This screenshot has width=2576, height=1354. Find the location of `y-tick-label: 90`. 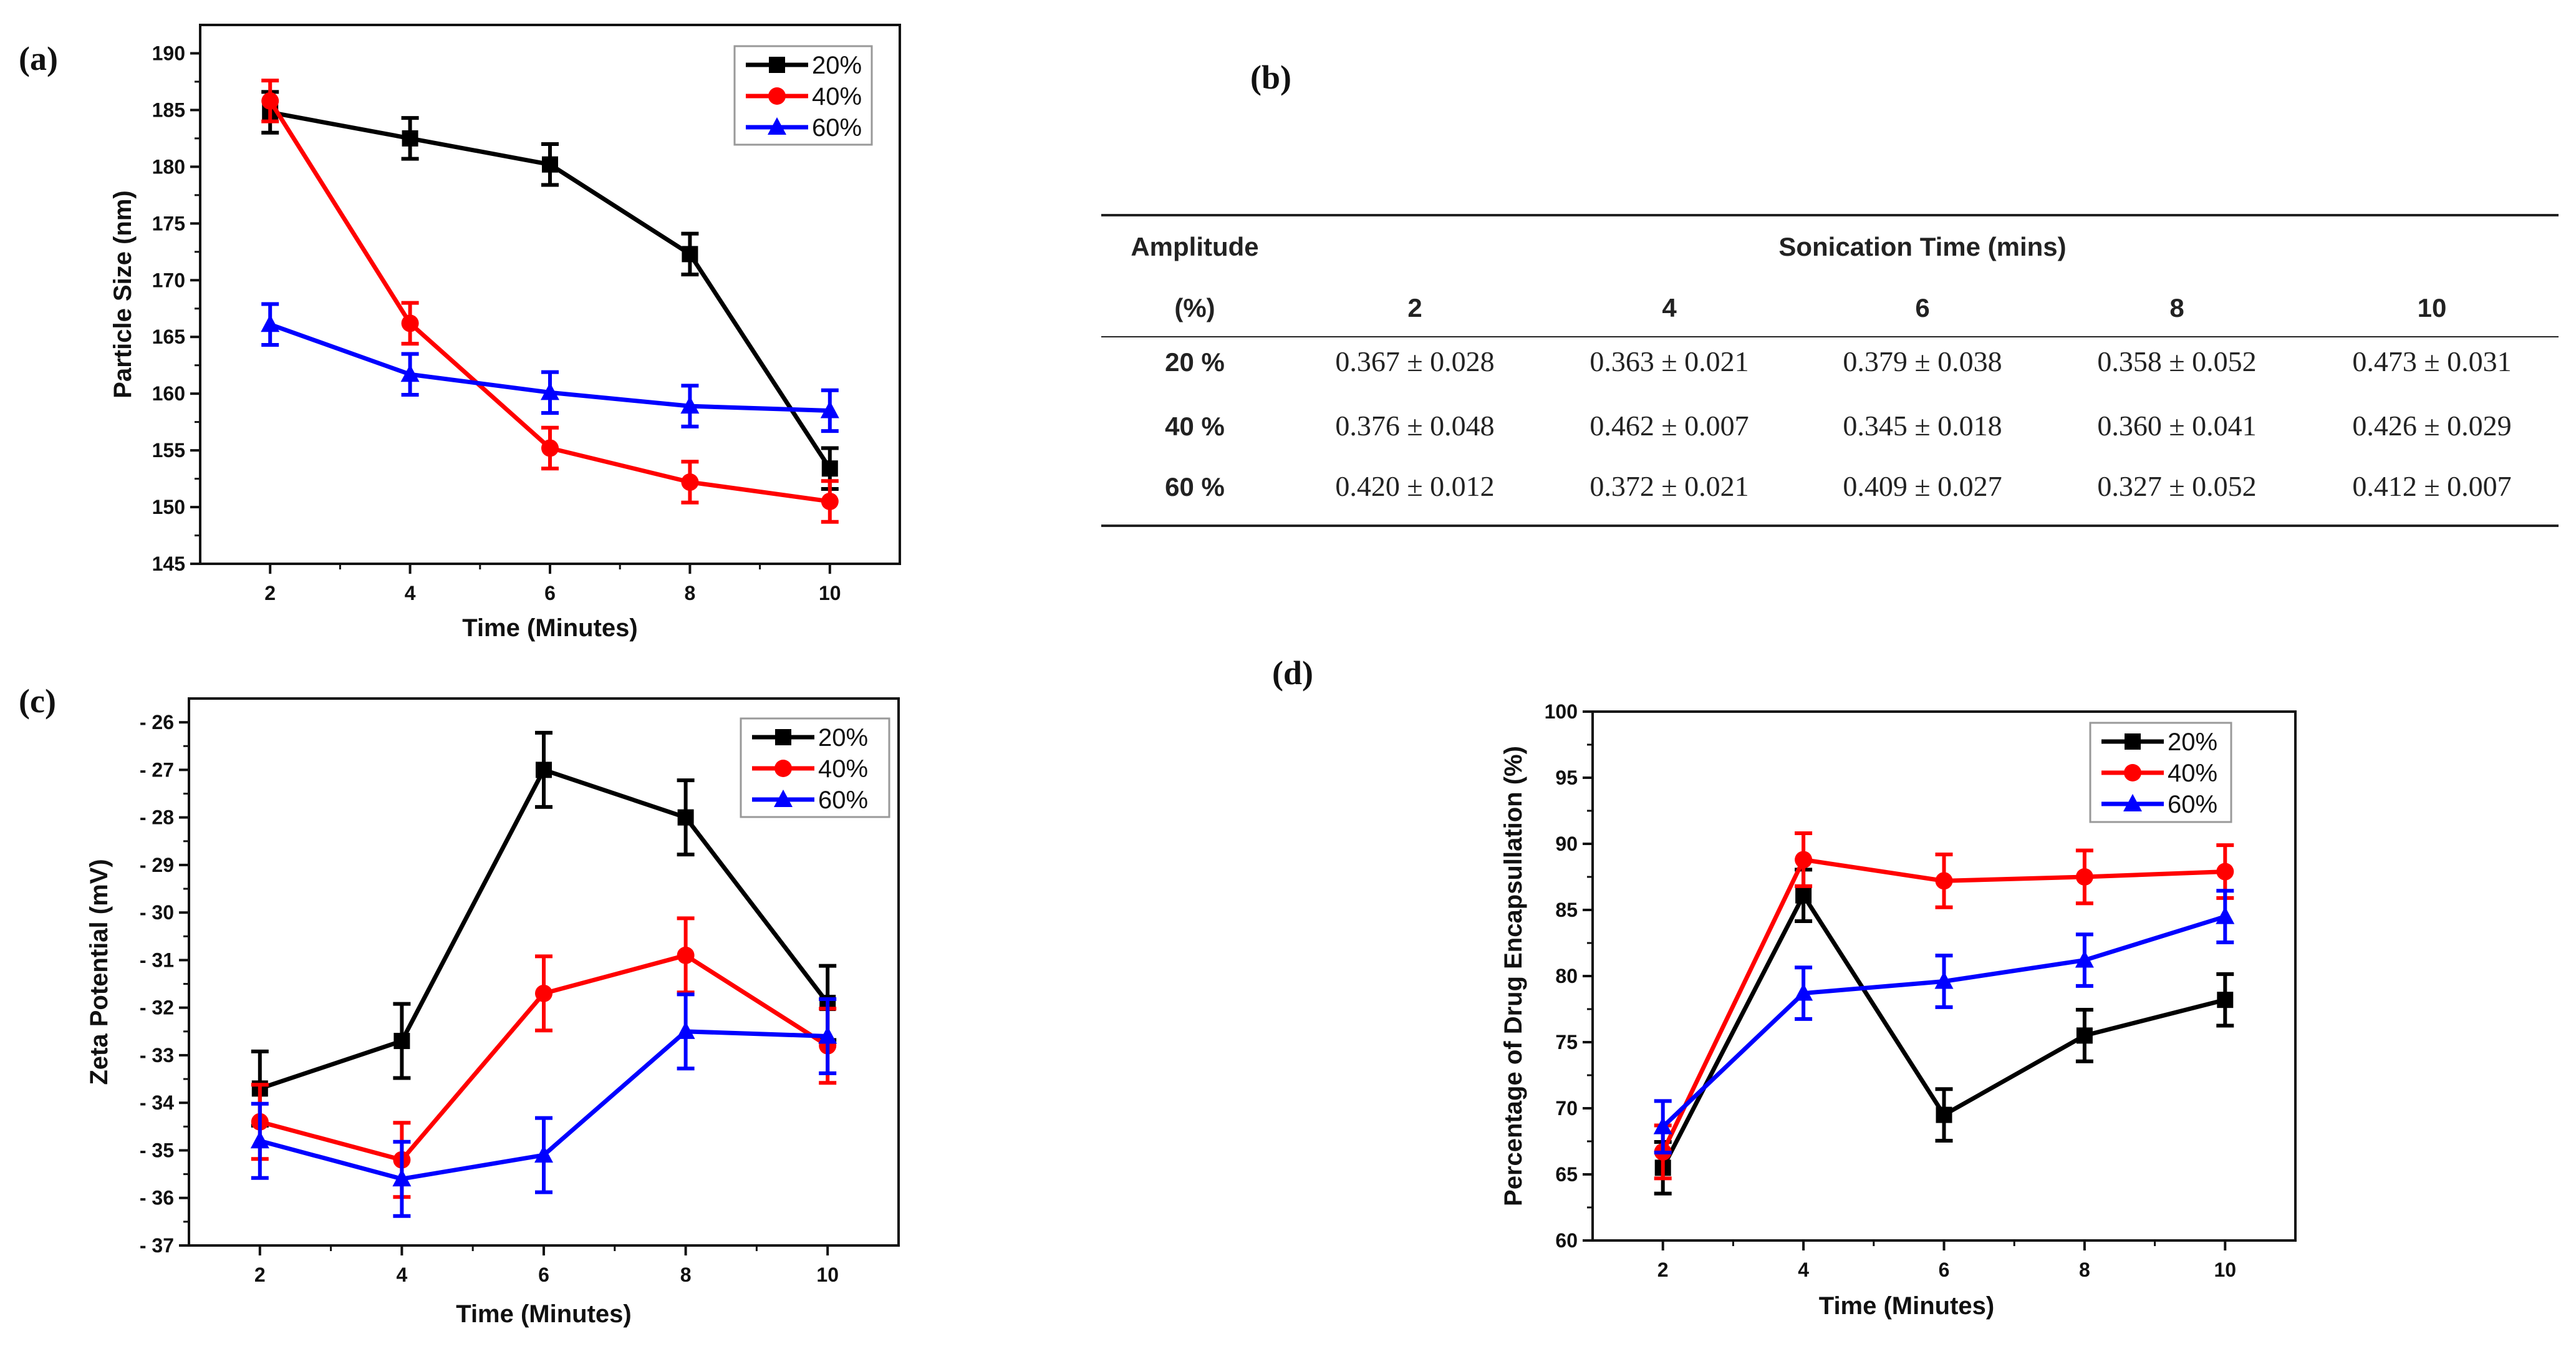

y-tick-label: 90 is located at coordinates (1566, 844).